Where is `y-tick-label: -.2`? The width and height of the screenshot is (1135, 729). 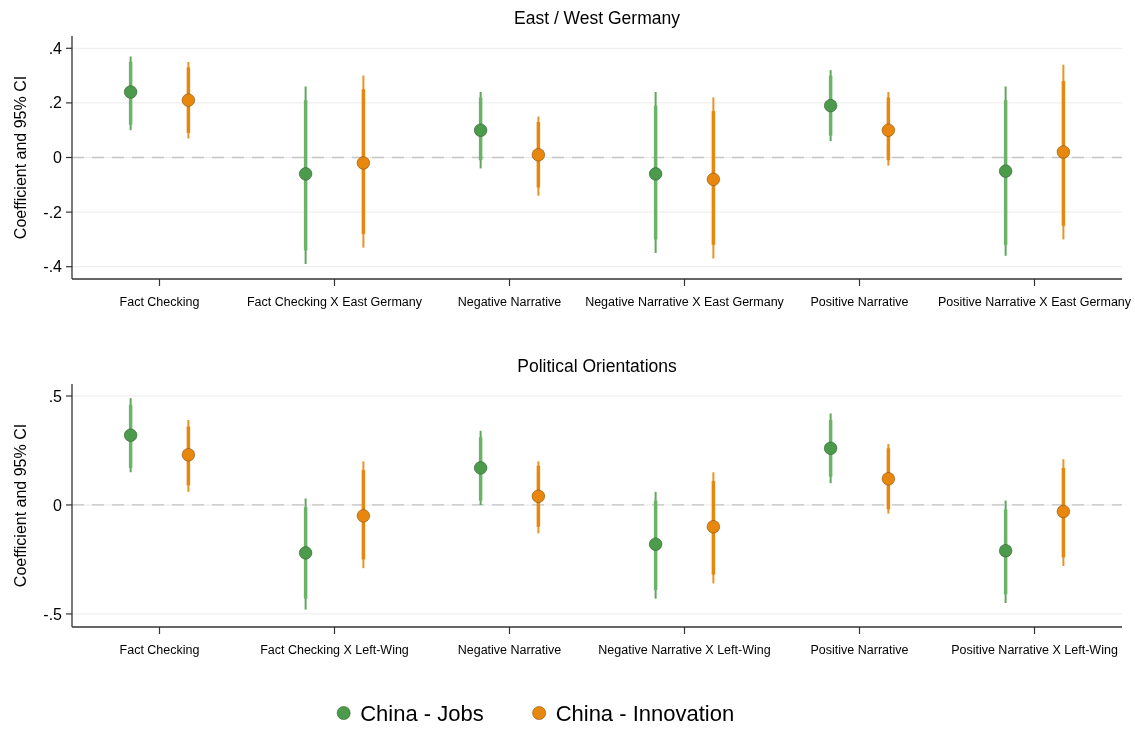
y-tick-label: -.2 is located at coordinates (53, 212).